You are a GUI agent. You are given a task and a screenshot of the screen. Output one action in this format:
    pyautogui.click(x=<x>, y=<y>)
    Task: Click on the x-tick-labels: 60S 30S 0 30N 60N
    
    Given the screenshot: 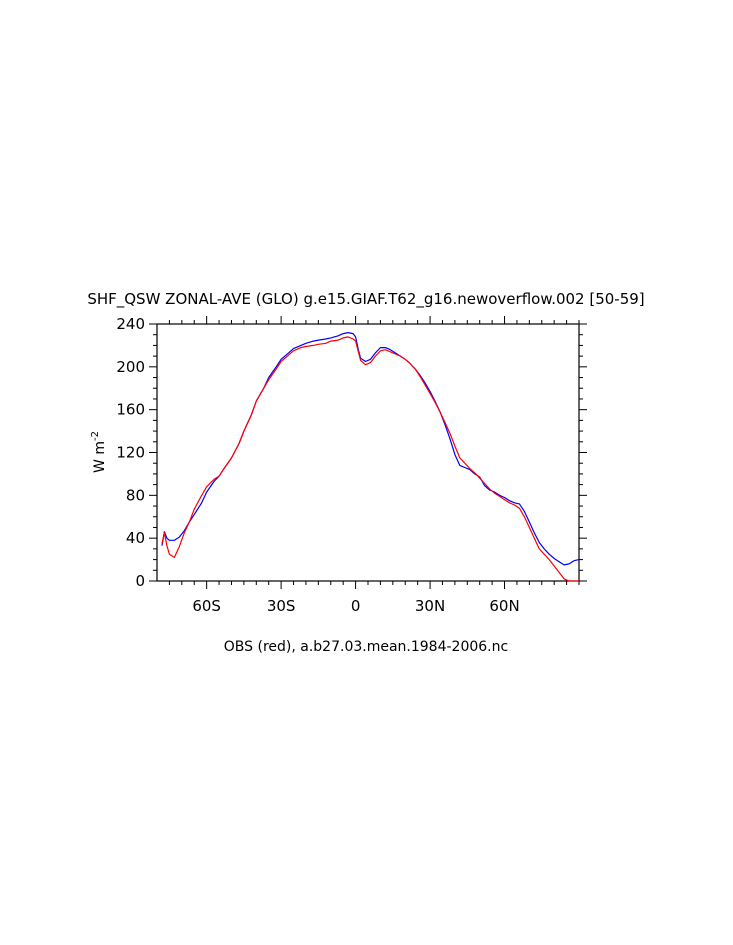 What is the action you would take?
    pyautogui.click(x=355, y=606)
    